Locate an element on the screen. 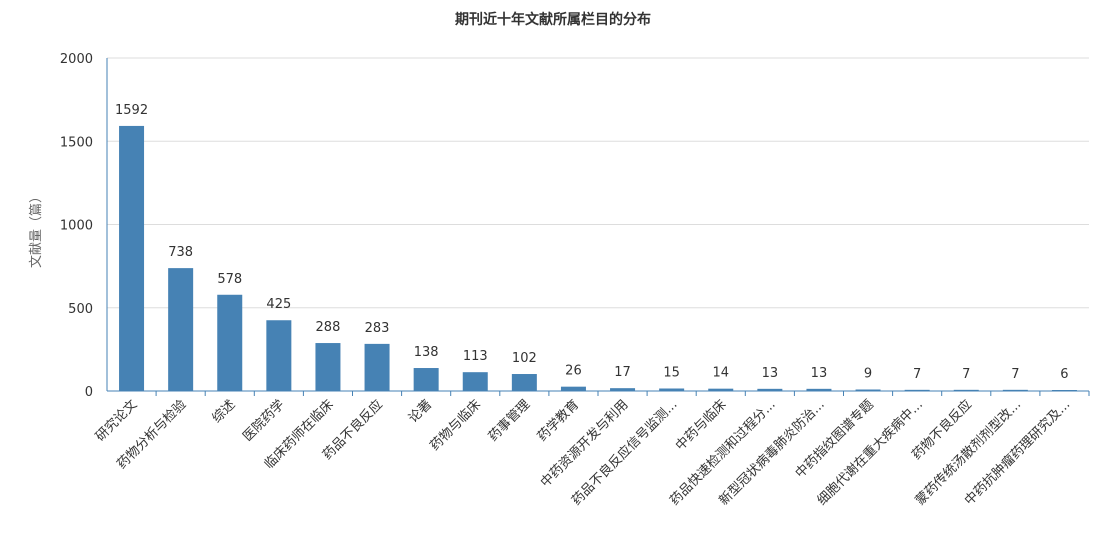  data-label: 283 is located at coordinates (377, 328).